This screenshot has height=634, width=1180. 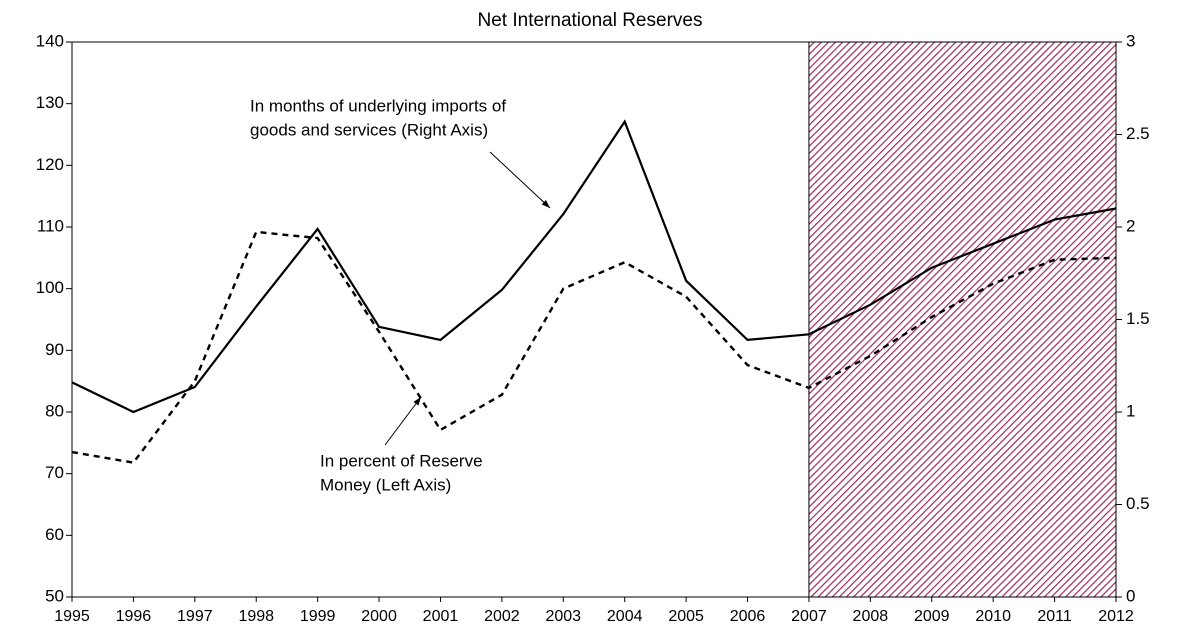 I want to click on x-tick-label: 1998, so click(x=256, y=616).